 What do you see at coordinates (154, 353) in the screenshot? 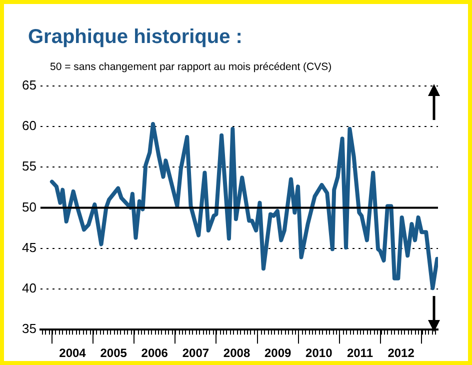
I see `x-tick-label: 2006` at bounding box center [154, 353].